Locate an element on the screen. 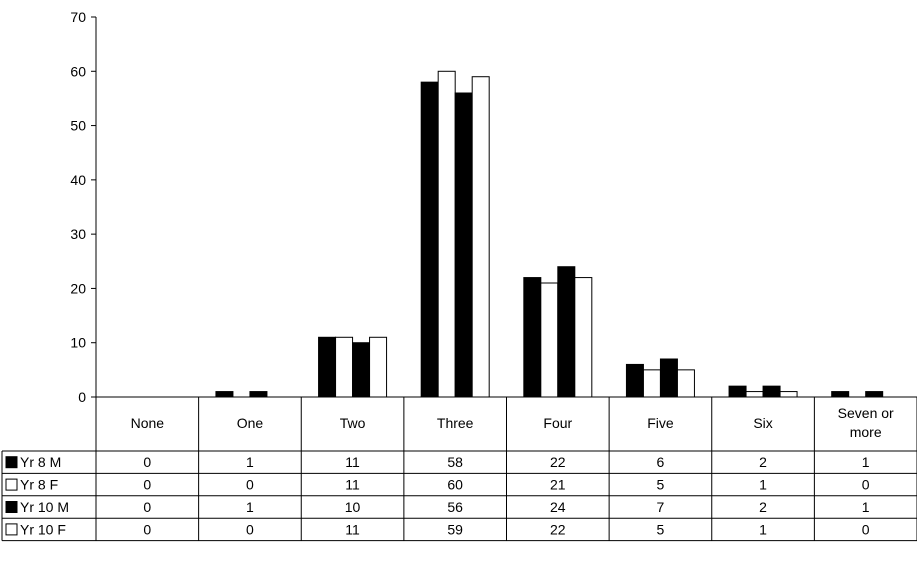 The height and width of the screenshot is (568, 917). table-cell: 60 is located at coordinates (455, 485).